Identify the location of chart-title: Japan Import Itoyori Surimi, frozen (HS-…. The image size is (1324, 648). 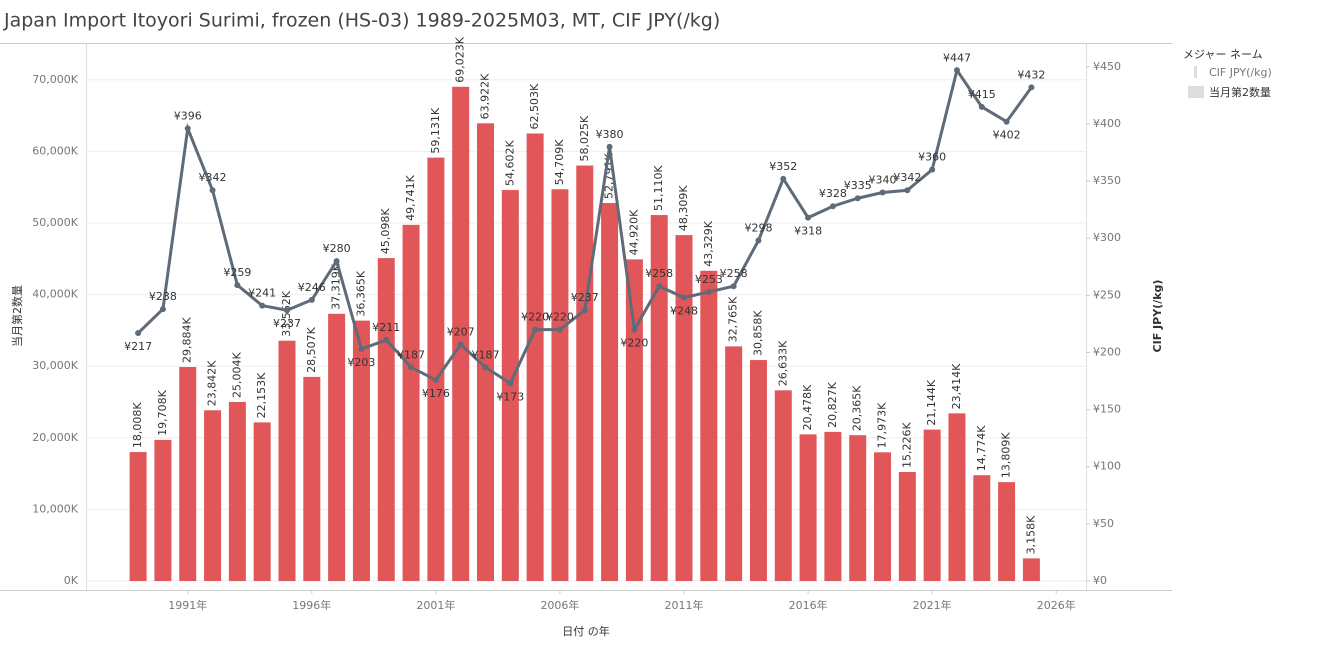
(361, 21).